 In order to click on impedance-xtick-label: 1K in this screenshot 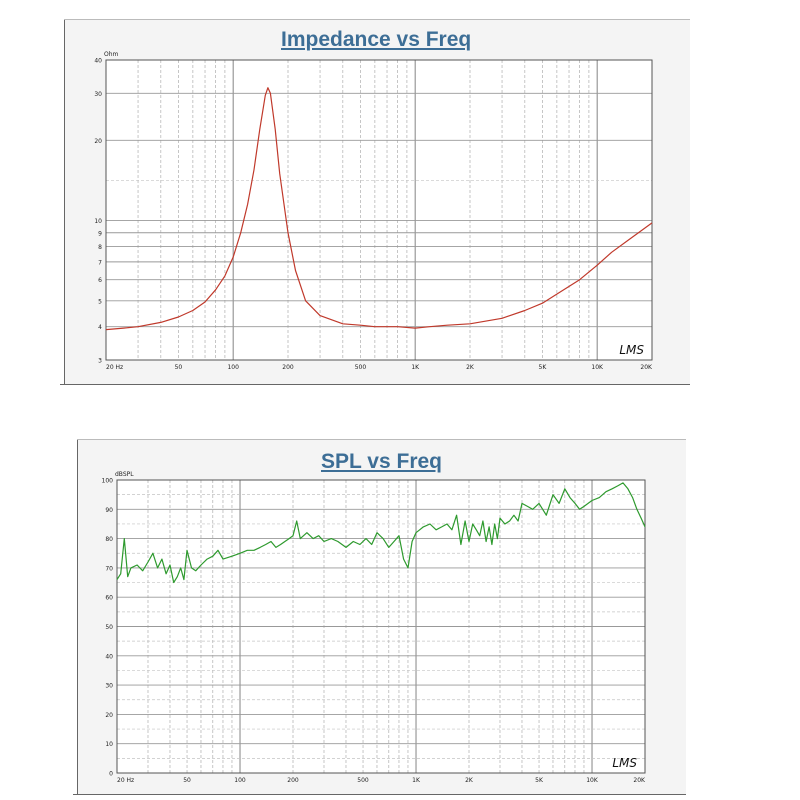, I will do `click(415, 367)`.